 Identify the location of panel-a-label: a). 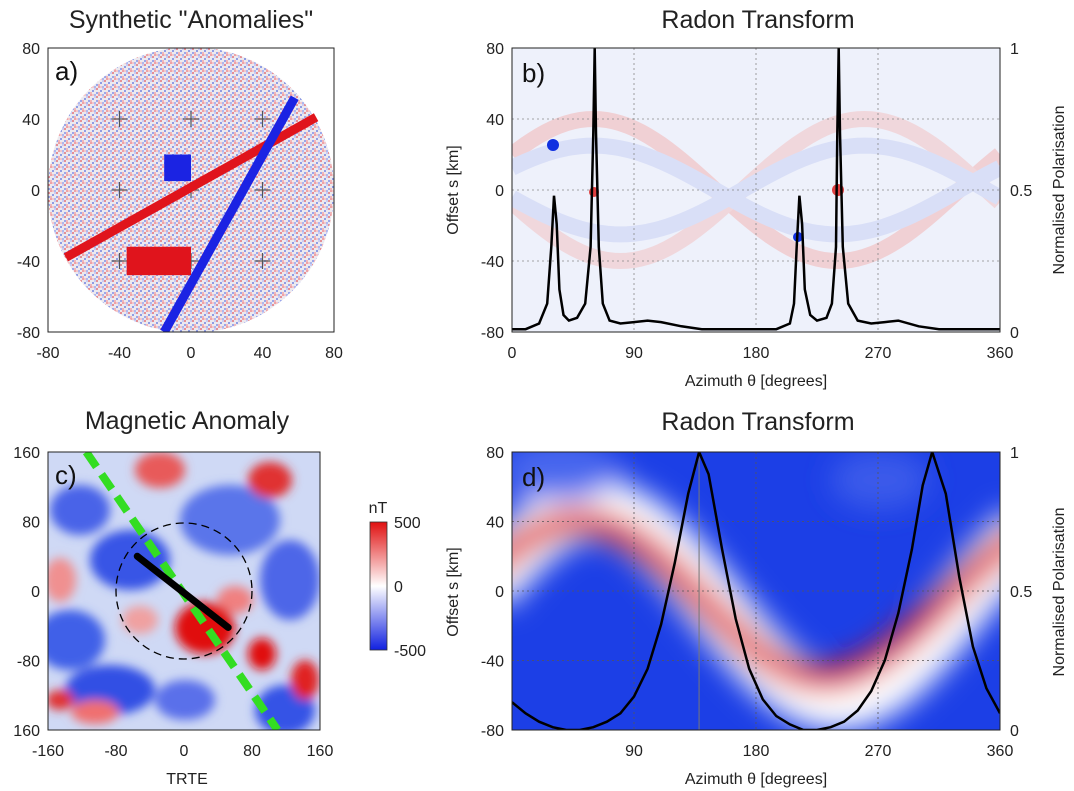
(66, 71).